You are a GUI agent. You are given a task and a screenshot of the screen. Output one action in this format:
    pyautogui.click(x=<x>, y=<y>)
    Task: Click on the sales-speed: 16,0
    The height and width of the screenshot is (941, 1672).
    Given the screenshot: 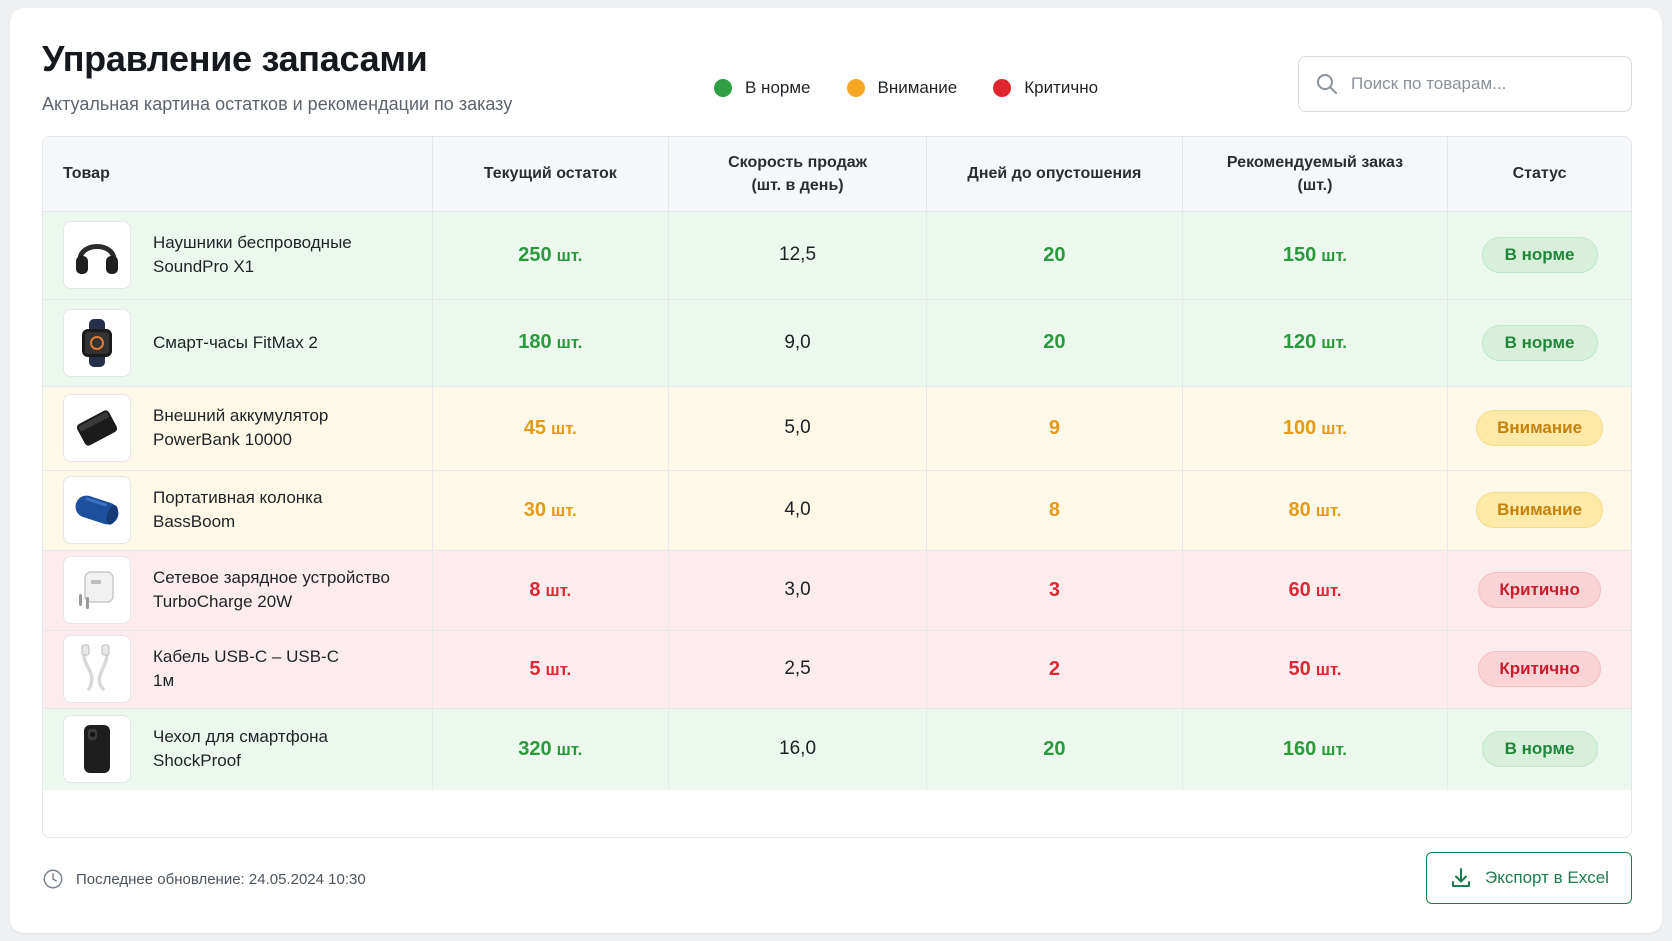 What is the action you would take?
    pyautogui.click(x=798, y=749)
    